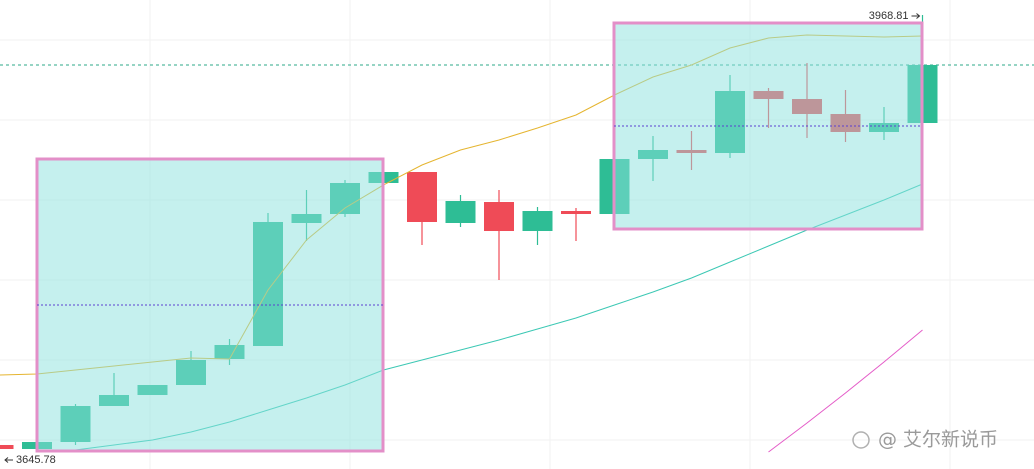 This screenshot has width=1034, height=469. I want to click on high-price-arrow, so click(916, 16).